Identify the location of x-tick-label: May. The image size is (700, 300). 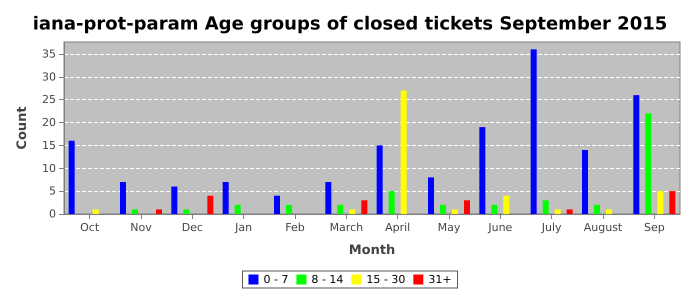
(449, 227).